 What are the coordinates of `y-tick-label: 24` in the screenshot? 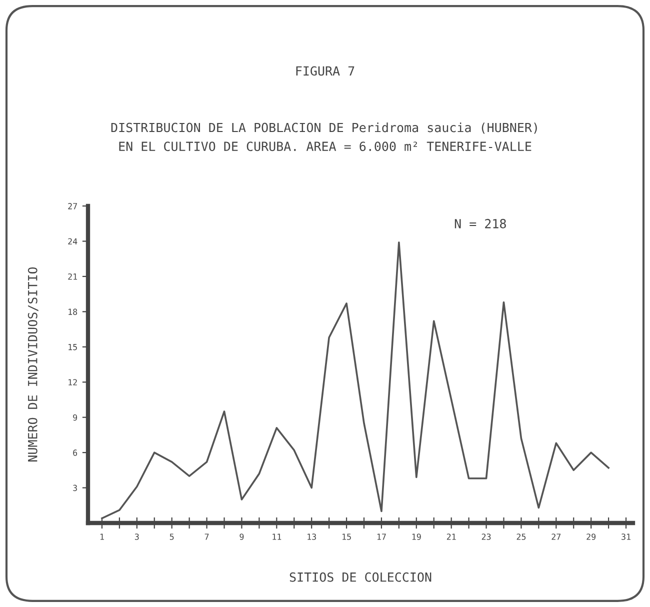 It's located at (73, 241).